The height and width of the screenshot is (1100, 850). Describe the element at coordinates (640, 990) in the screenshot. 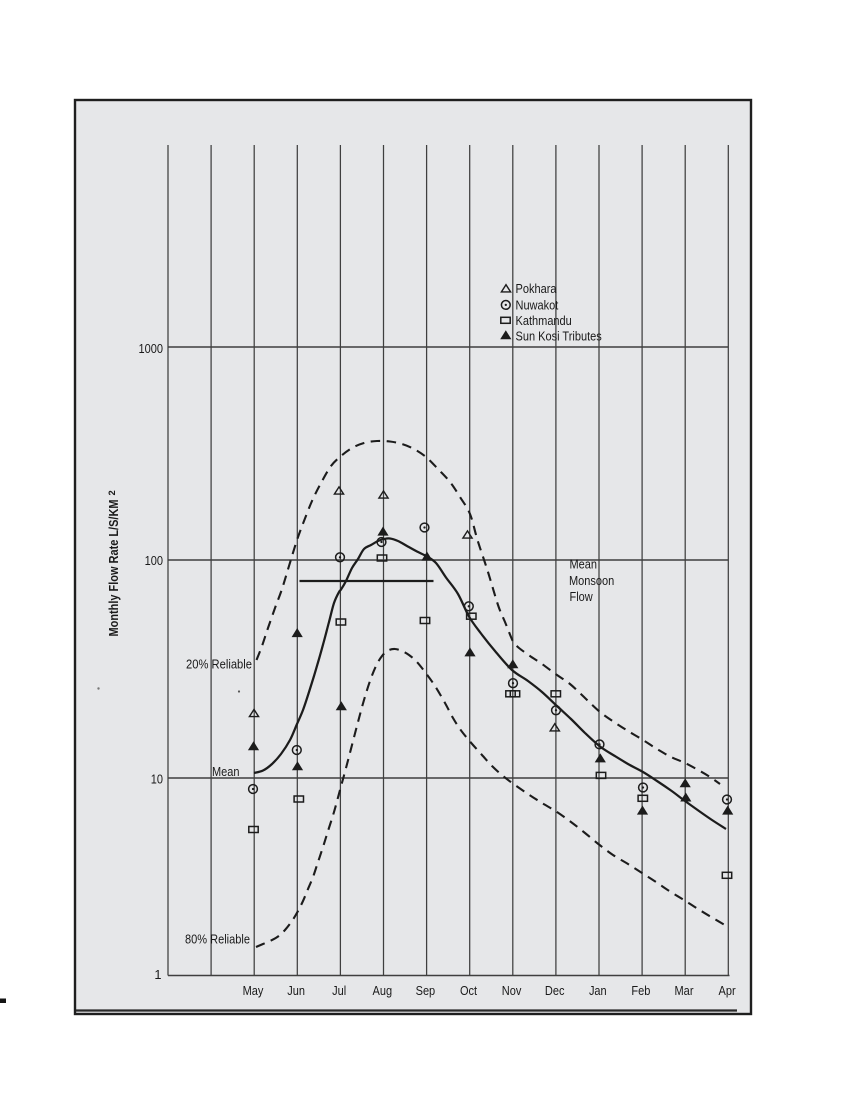

I see `svg-text: Feb` at that location.